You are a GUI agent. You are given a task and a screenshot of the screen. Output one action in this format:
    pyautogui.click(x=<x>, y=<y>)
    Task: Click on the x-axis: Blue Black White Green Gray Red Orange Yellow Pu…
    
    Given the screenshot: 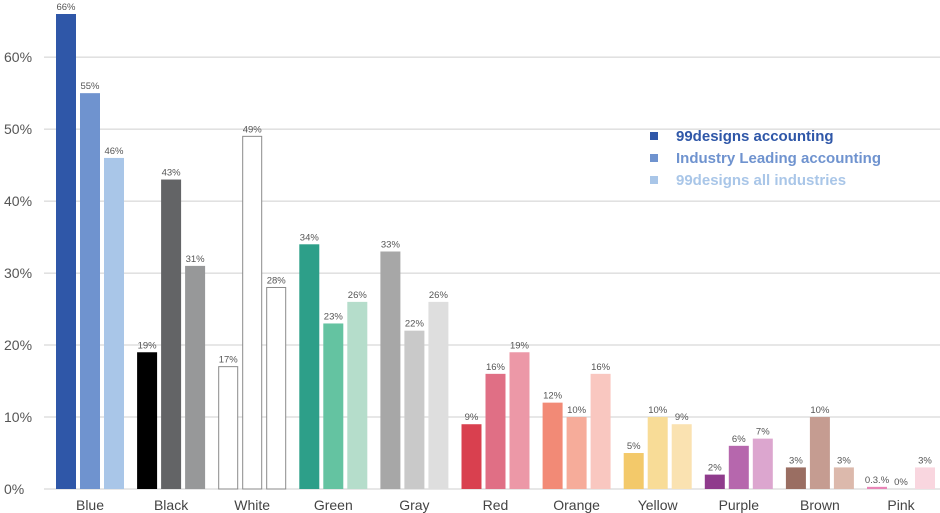 What is the action you would take?
    pyautogui.click(x=496, y=505)
    